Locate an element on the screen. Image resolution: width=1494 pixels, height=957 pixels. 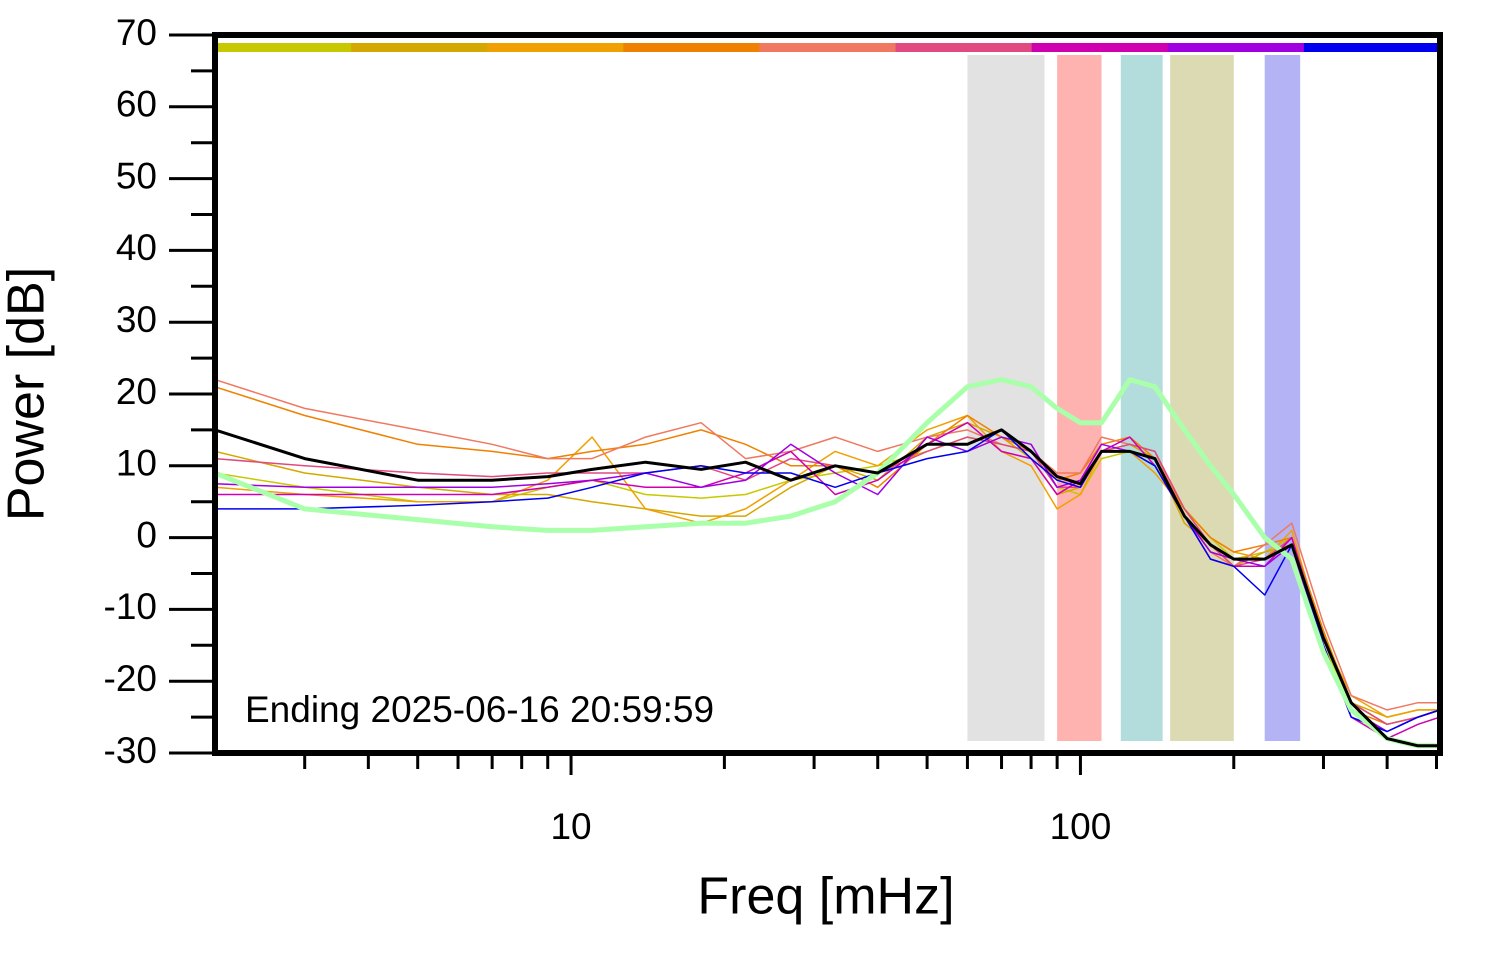
x-tick-label: 100 is located at coordinates (1081, 826).